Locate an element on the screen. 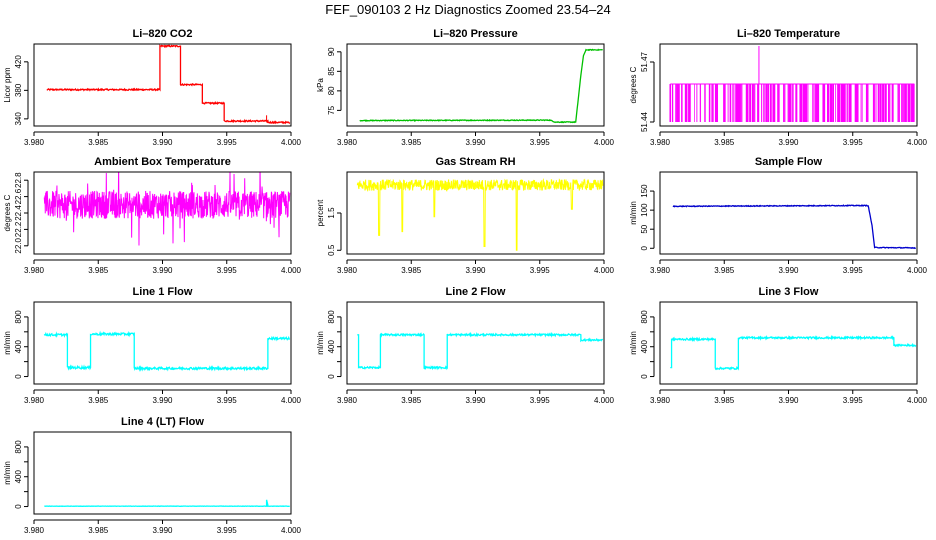 The height and width of the screenshot is (540, 936). y-tick-label: 51.44 is located at coordinates (644, 121).